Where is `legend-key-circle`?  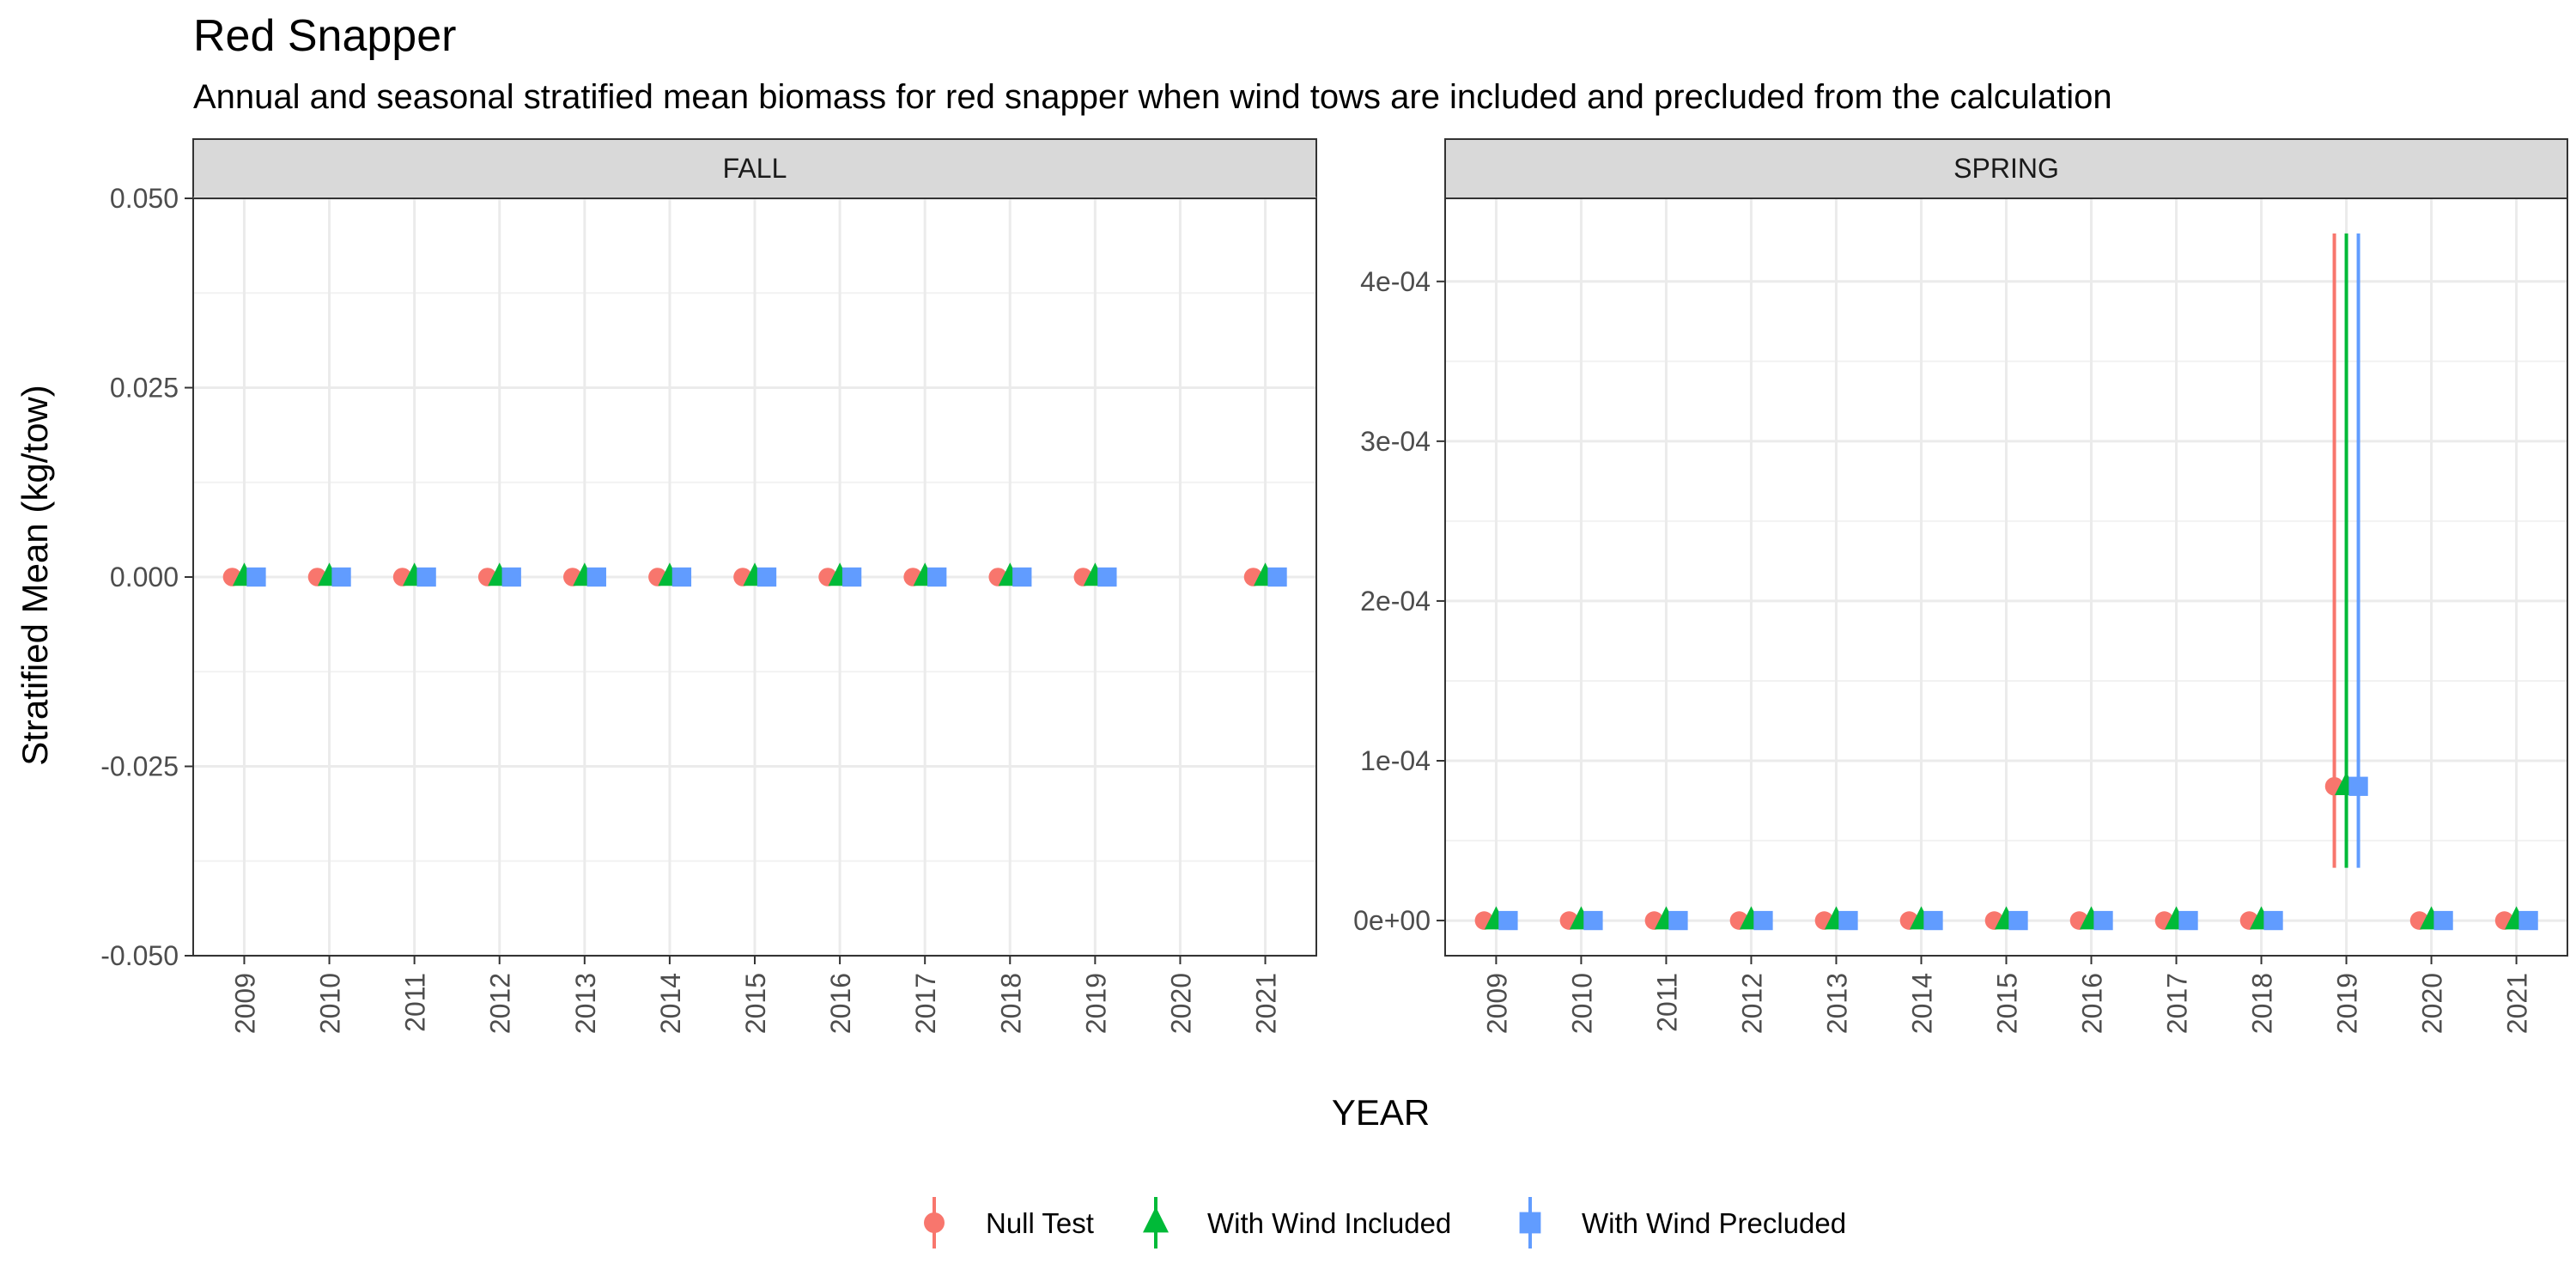
legend-key-circle is located at coordinates (935, 1222).